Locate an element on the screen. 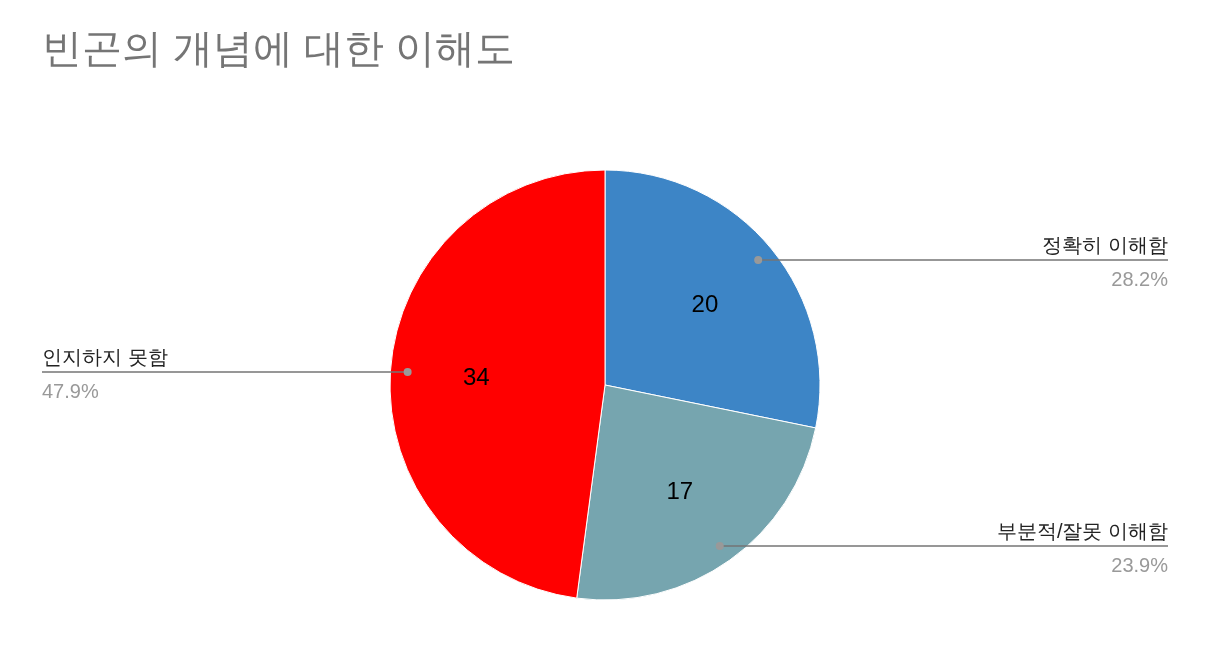 Image resolution: width=1214 pixels, height=656 pixels. chart-title: 빈곤의 개념에 대한 이해도 is located at coordinates (279, 48).